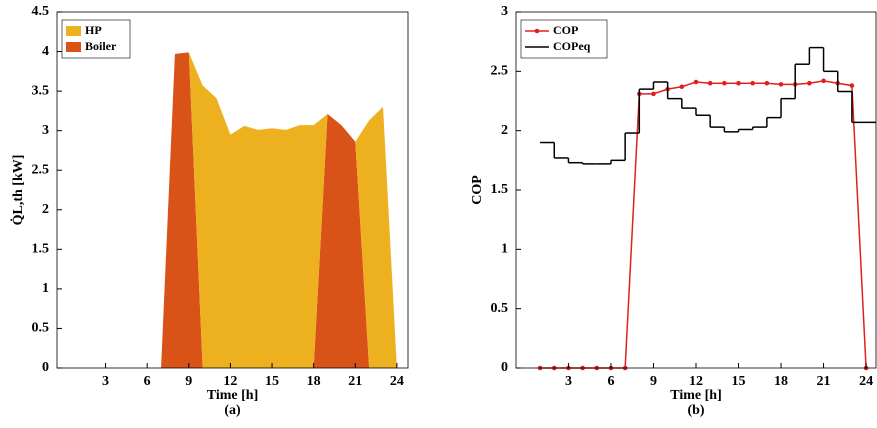 The width and height of the screenshot is (877, 428). I want to click on y-tick-label: 4.5, so click(41, 11).